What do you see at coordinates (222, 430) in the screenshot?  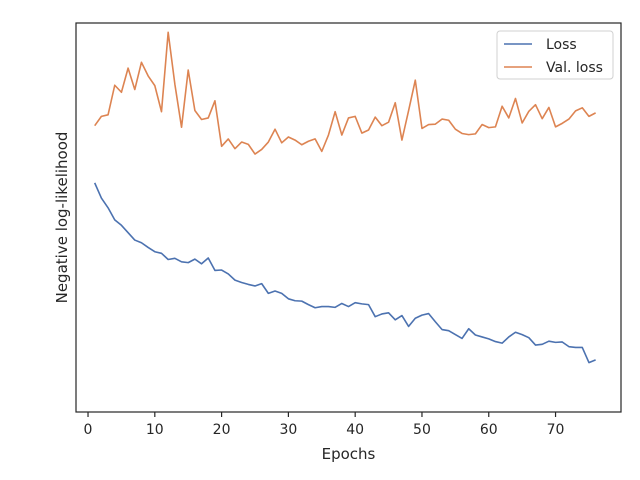 I see `x-tick-label: 20` at bounding box center [222, 430].